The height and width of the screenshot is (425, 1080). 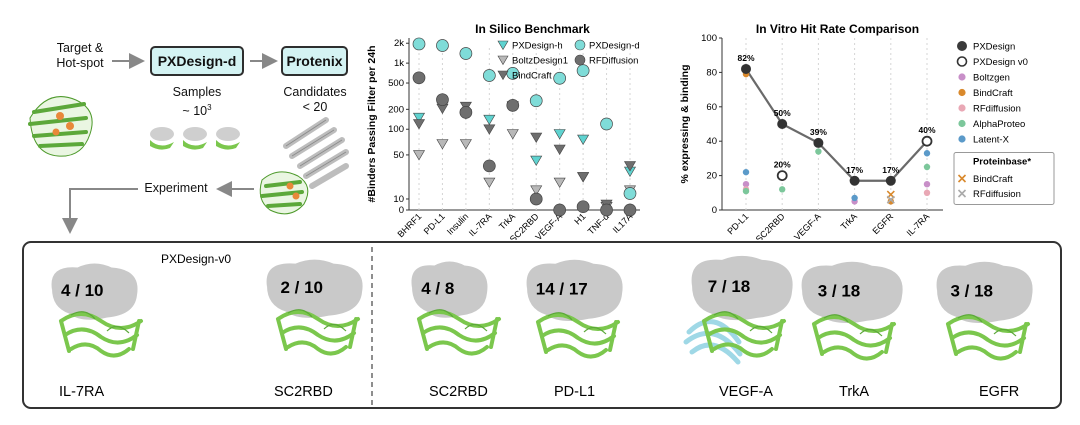 I want to click on results-v0-title: PXDesign-v0, so click(x=196, y=259).